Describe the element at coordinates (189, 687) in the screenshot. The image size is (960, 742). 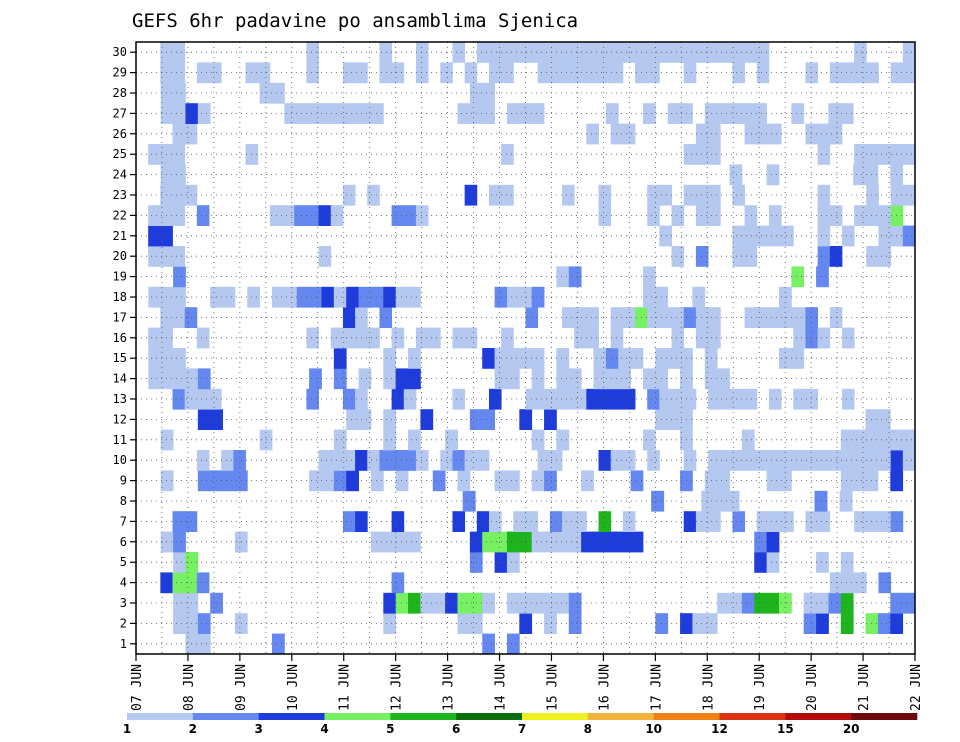
I see `x-tick-label: 08 JUN` at that location.